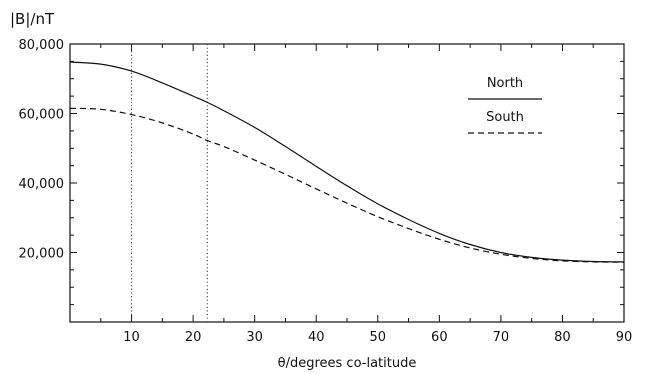 The width and height of the screenshot is (649, 374). Describe the element at coordinates (32, 19) in the screenshot. I see `y-axis-label: |B|/nT` at that location.